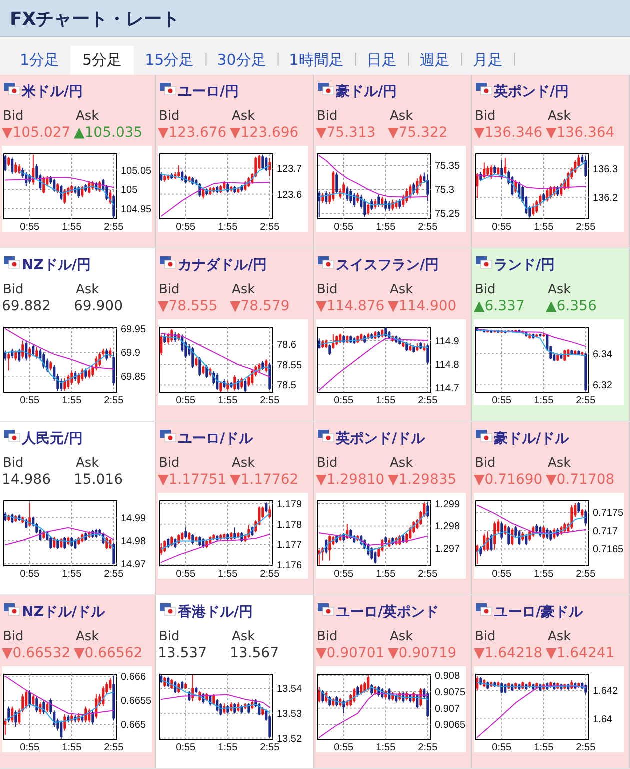 This screenshot has height=769, width=630. Describe the element at coordinates (447, 709) in the screenshot. I see `y-tick-label: 0.907` at that location.